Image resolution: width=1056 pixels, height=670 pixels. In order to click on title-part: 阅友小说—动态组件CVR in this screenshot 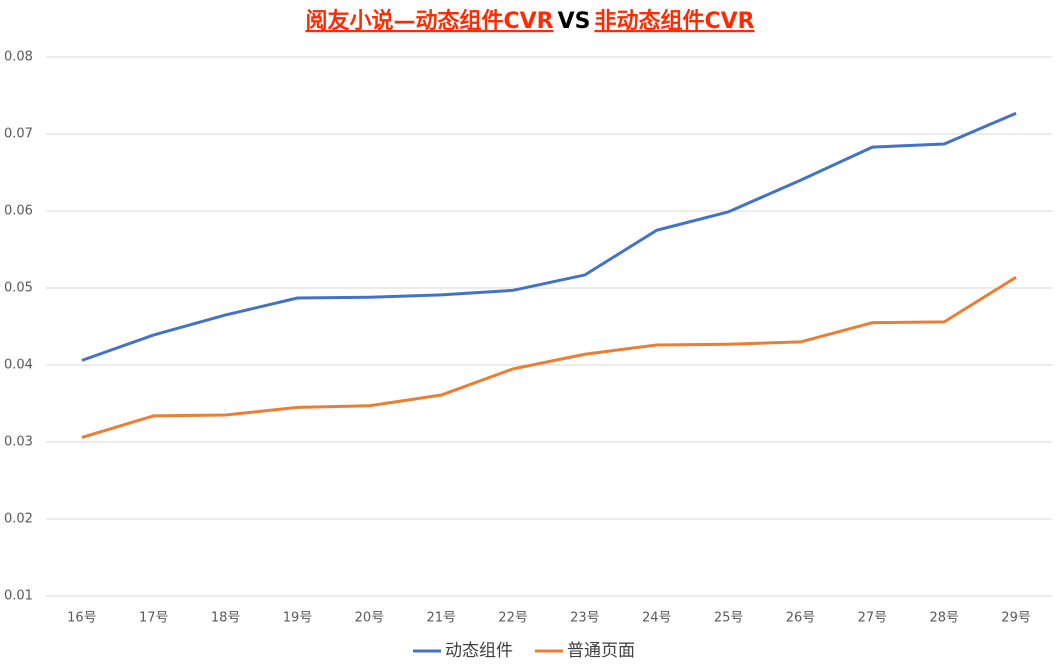, I will do `click(429, 21)`.